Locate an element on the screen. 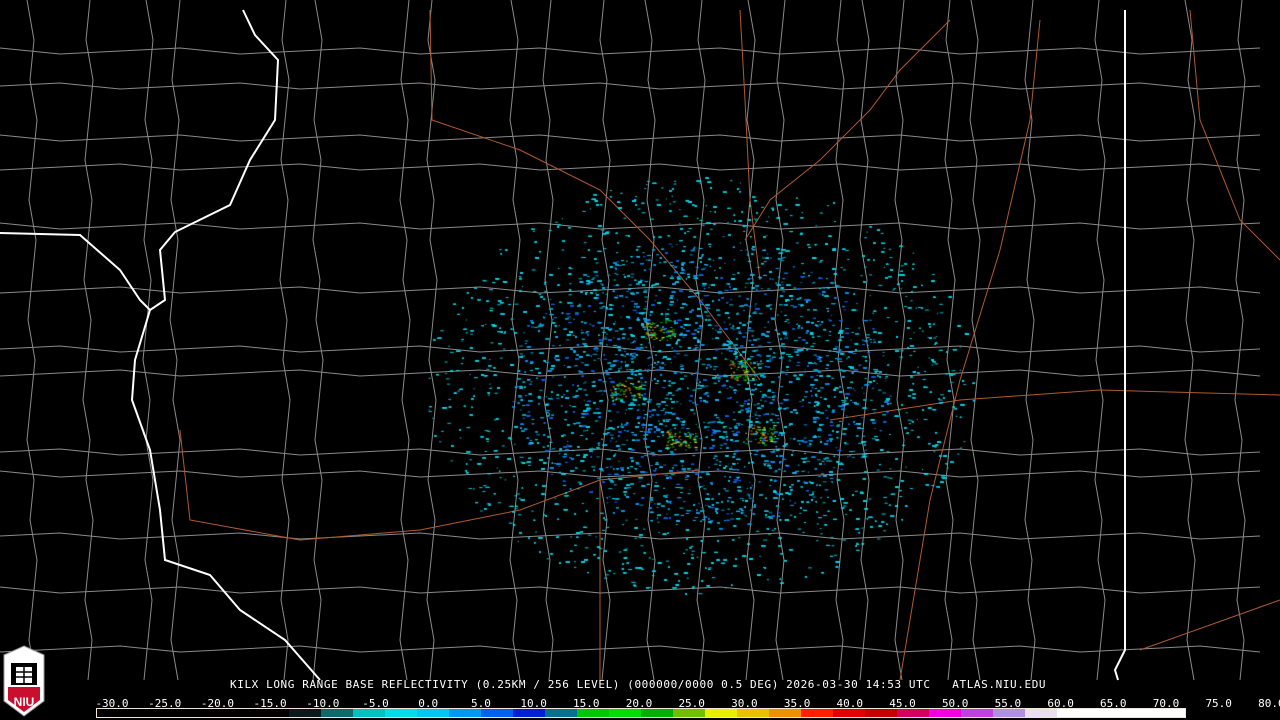  colorbar-label: 35.0 is located at coordinates (797, 703).